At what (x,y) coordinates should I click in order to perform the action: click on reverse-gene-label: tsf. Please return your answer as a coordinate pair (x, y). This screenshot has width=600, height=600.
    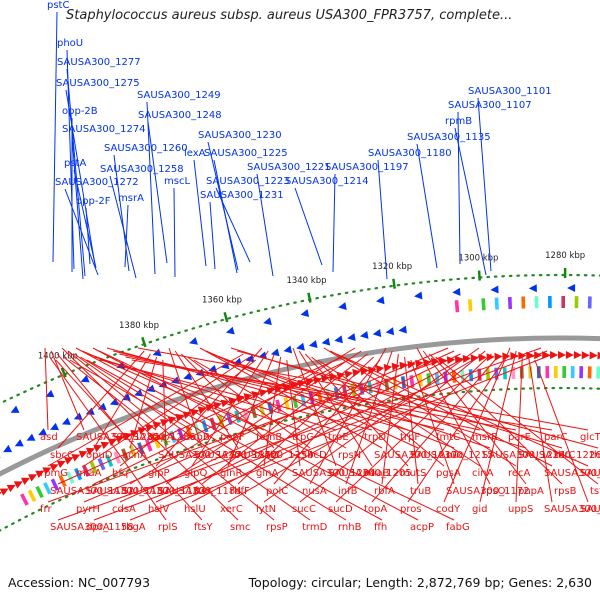
    Looking at the image, I should click on (595, 491).